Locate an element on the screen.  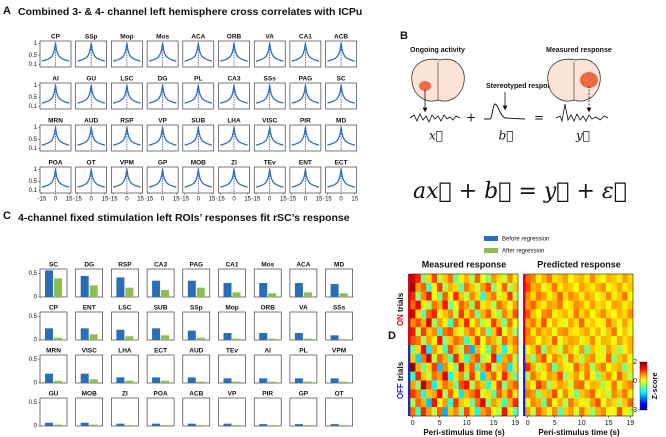
panel-letter: C is located at coordinates (7, 216).